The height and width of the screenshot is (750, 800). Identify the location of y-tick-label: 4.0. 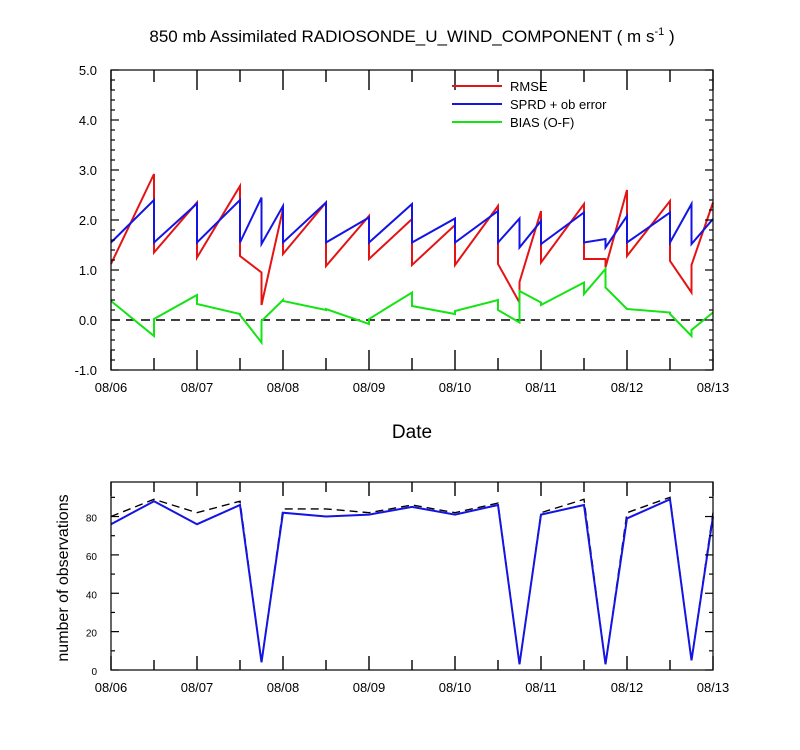
(88, 120).